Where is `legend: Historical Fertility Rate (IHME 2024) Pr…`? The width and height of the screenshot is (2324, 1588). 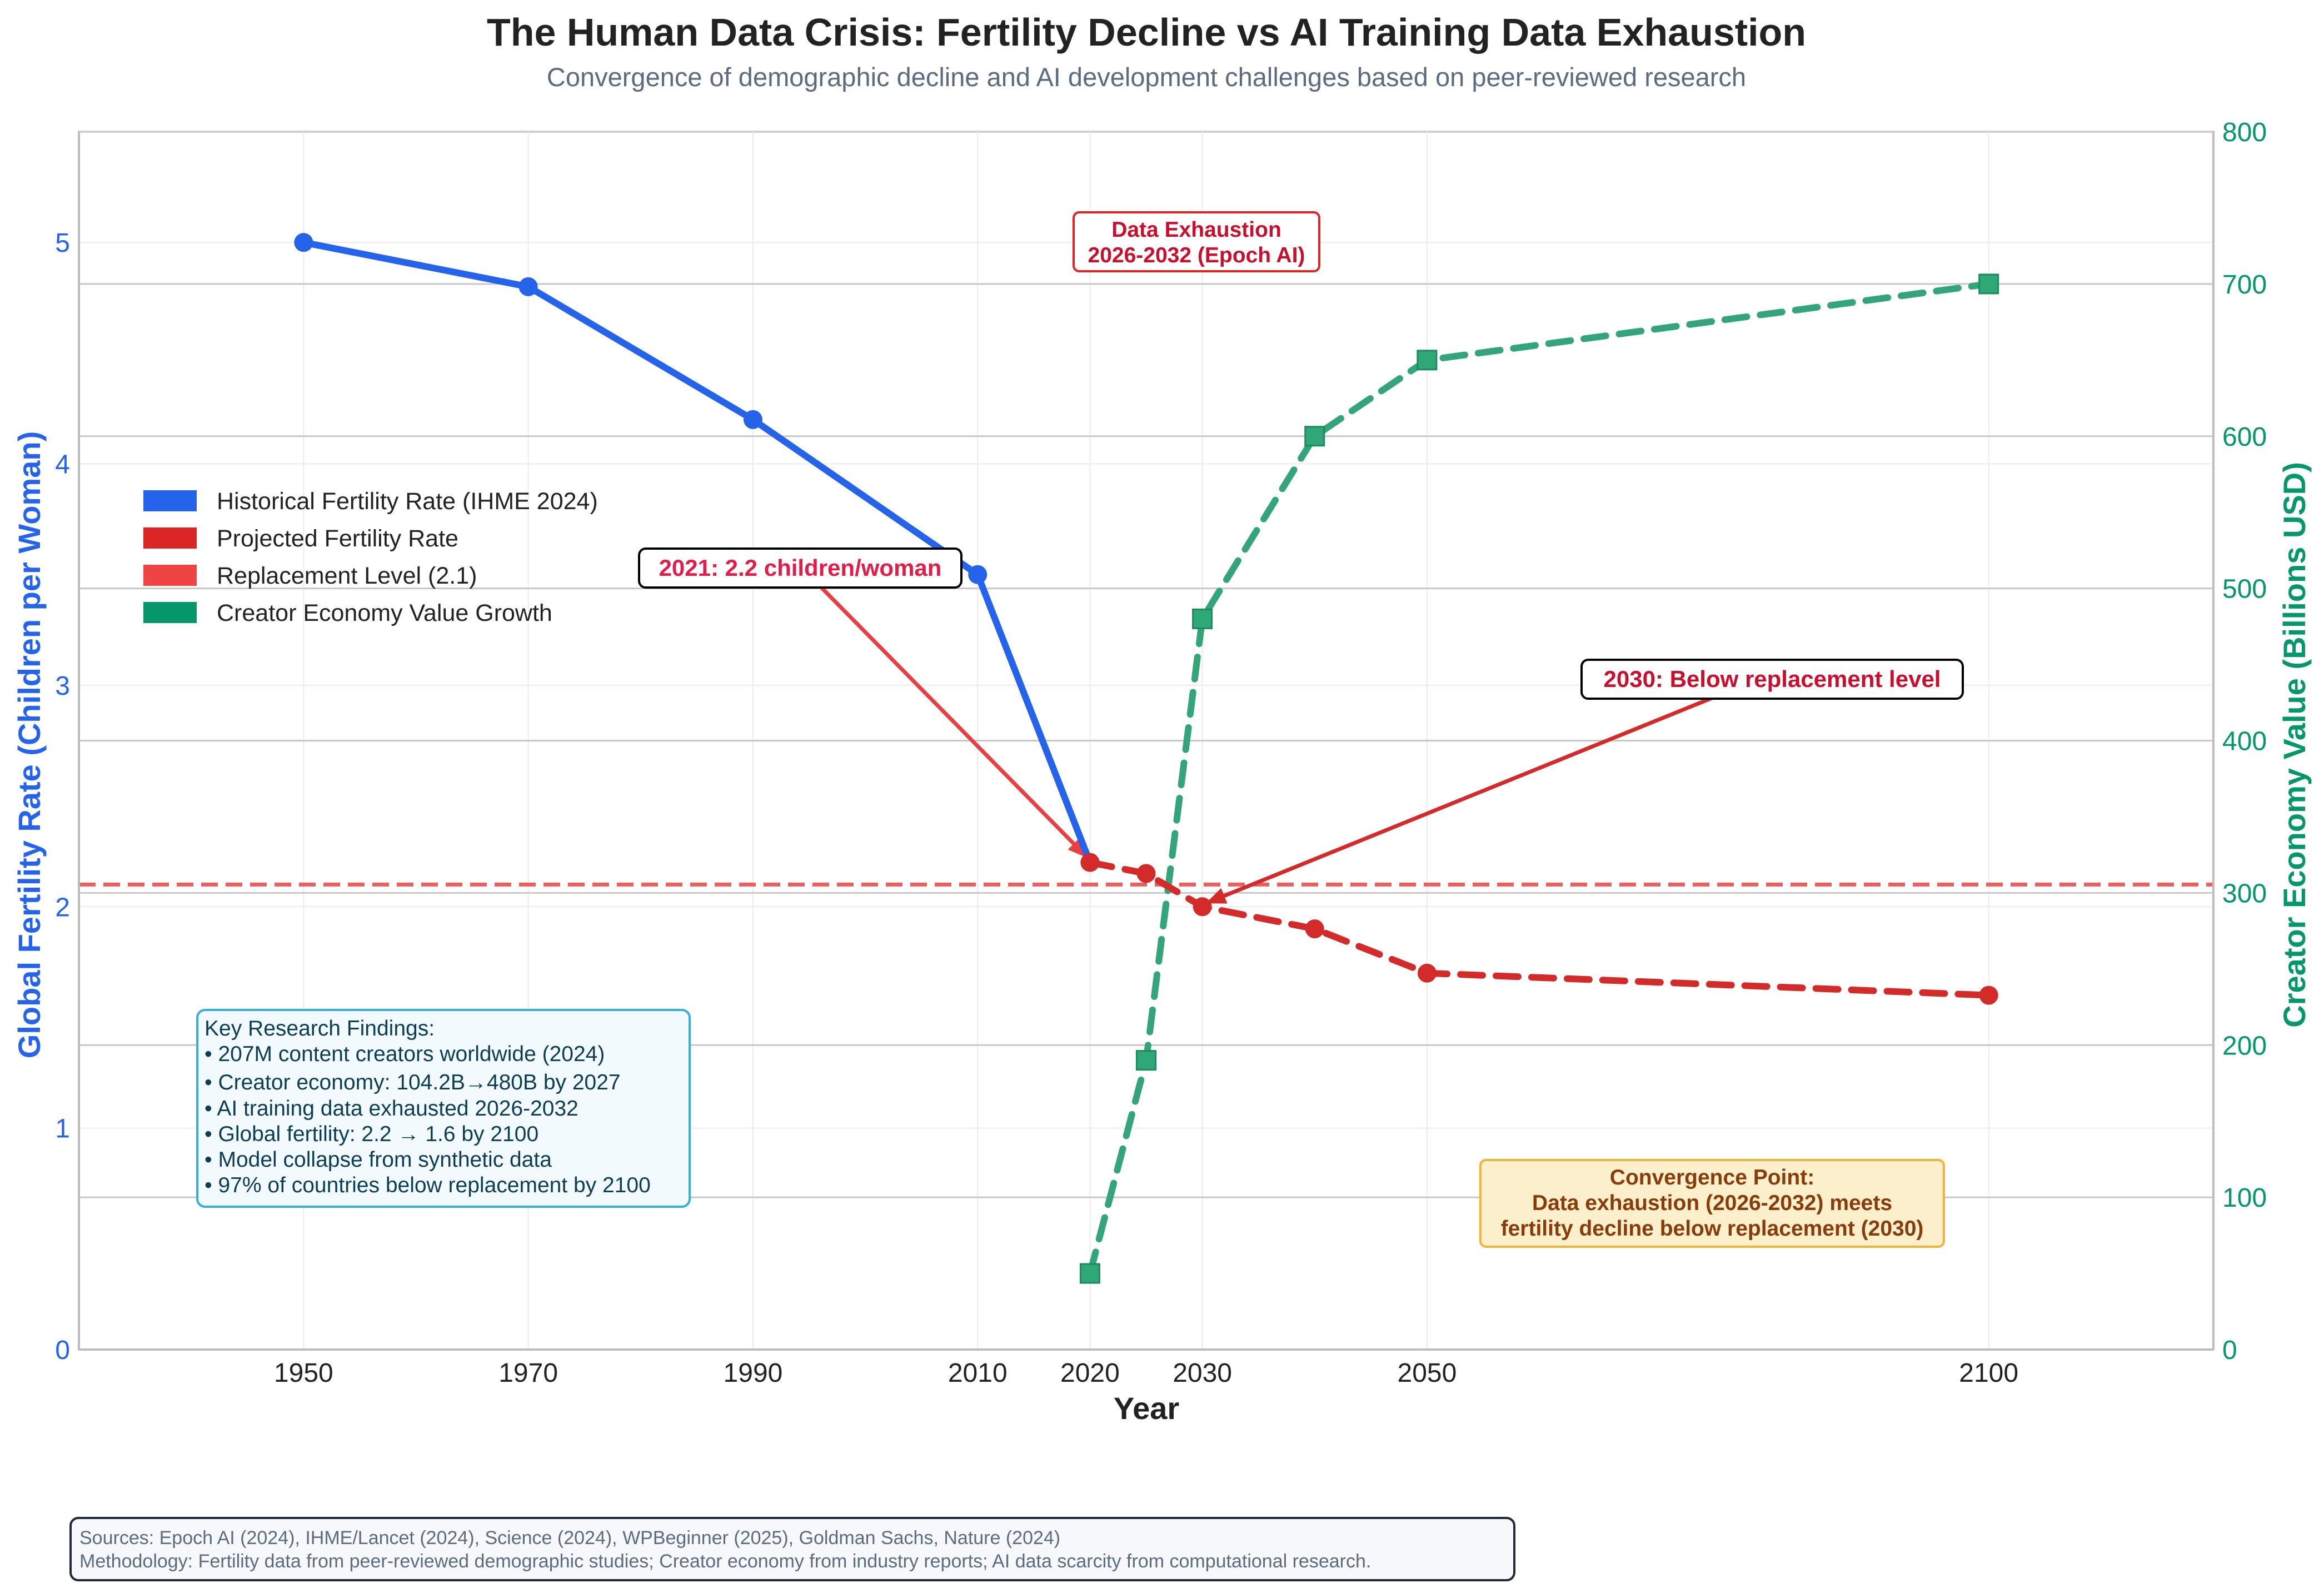
legend: Historical Fertility Rate (IHME 2024) Pr… is located at coordinates (370, 557).